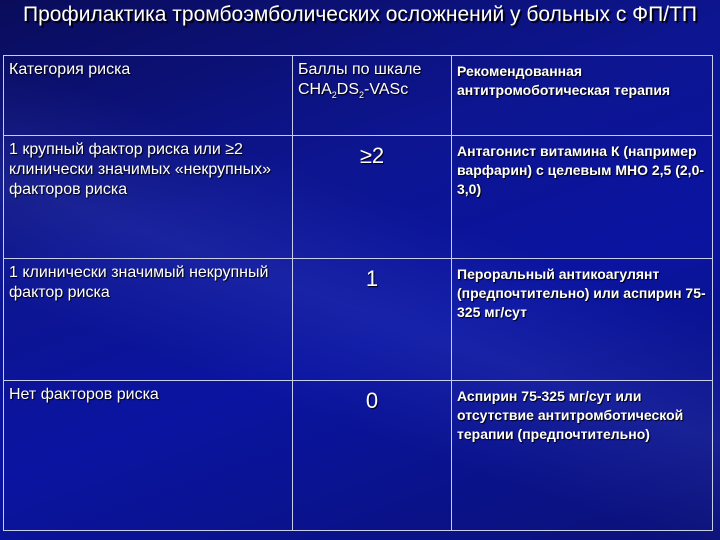  I want to click on row-score: 0, so click(372, 455).